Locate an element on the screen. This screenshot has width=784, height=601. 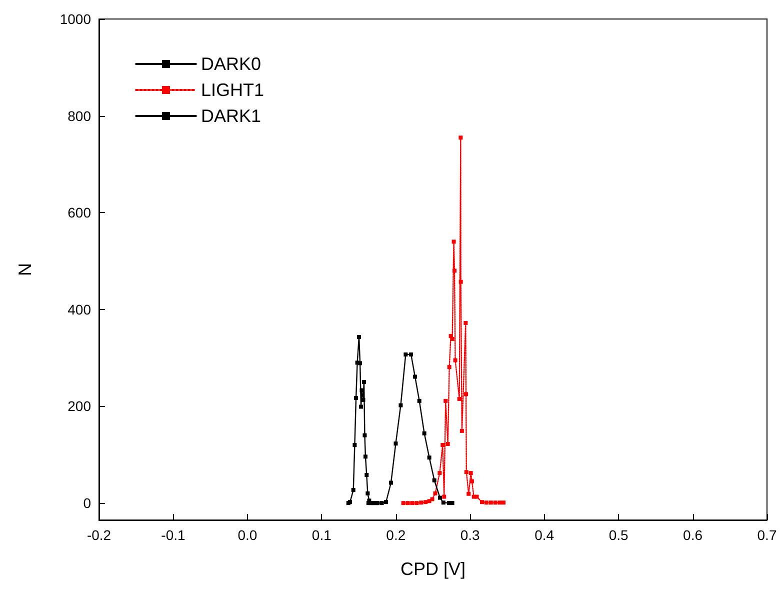
x-axis-title: CPD [V] is located at coordinates (433, 569).